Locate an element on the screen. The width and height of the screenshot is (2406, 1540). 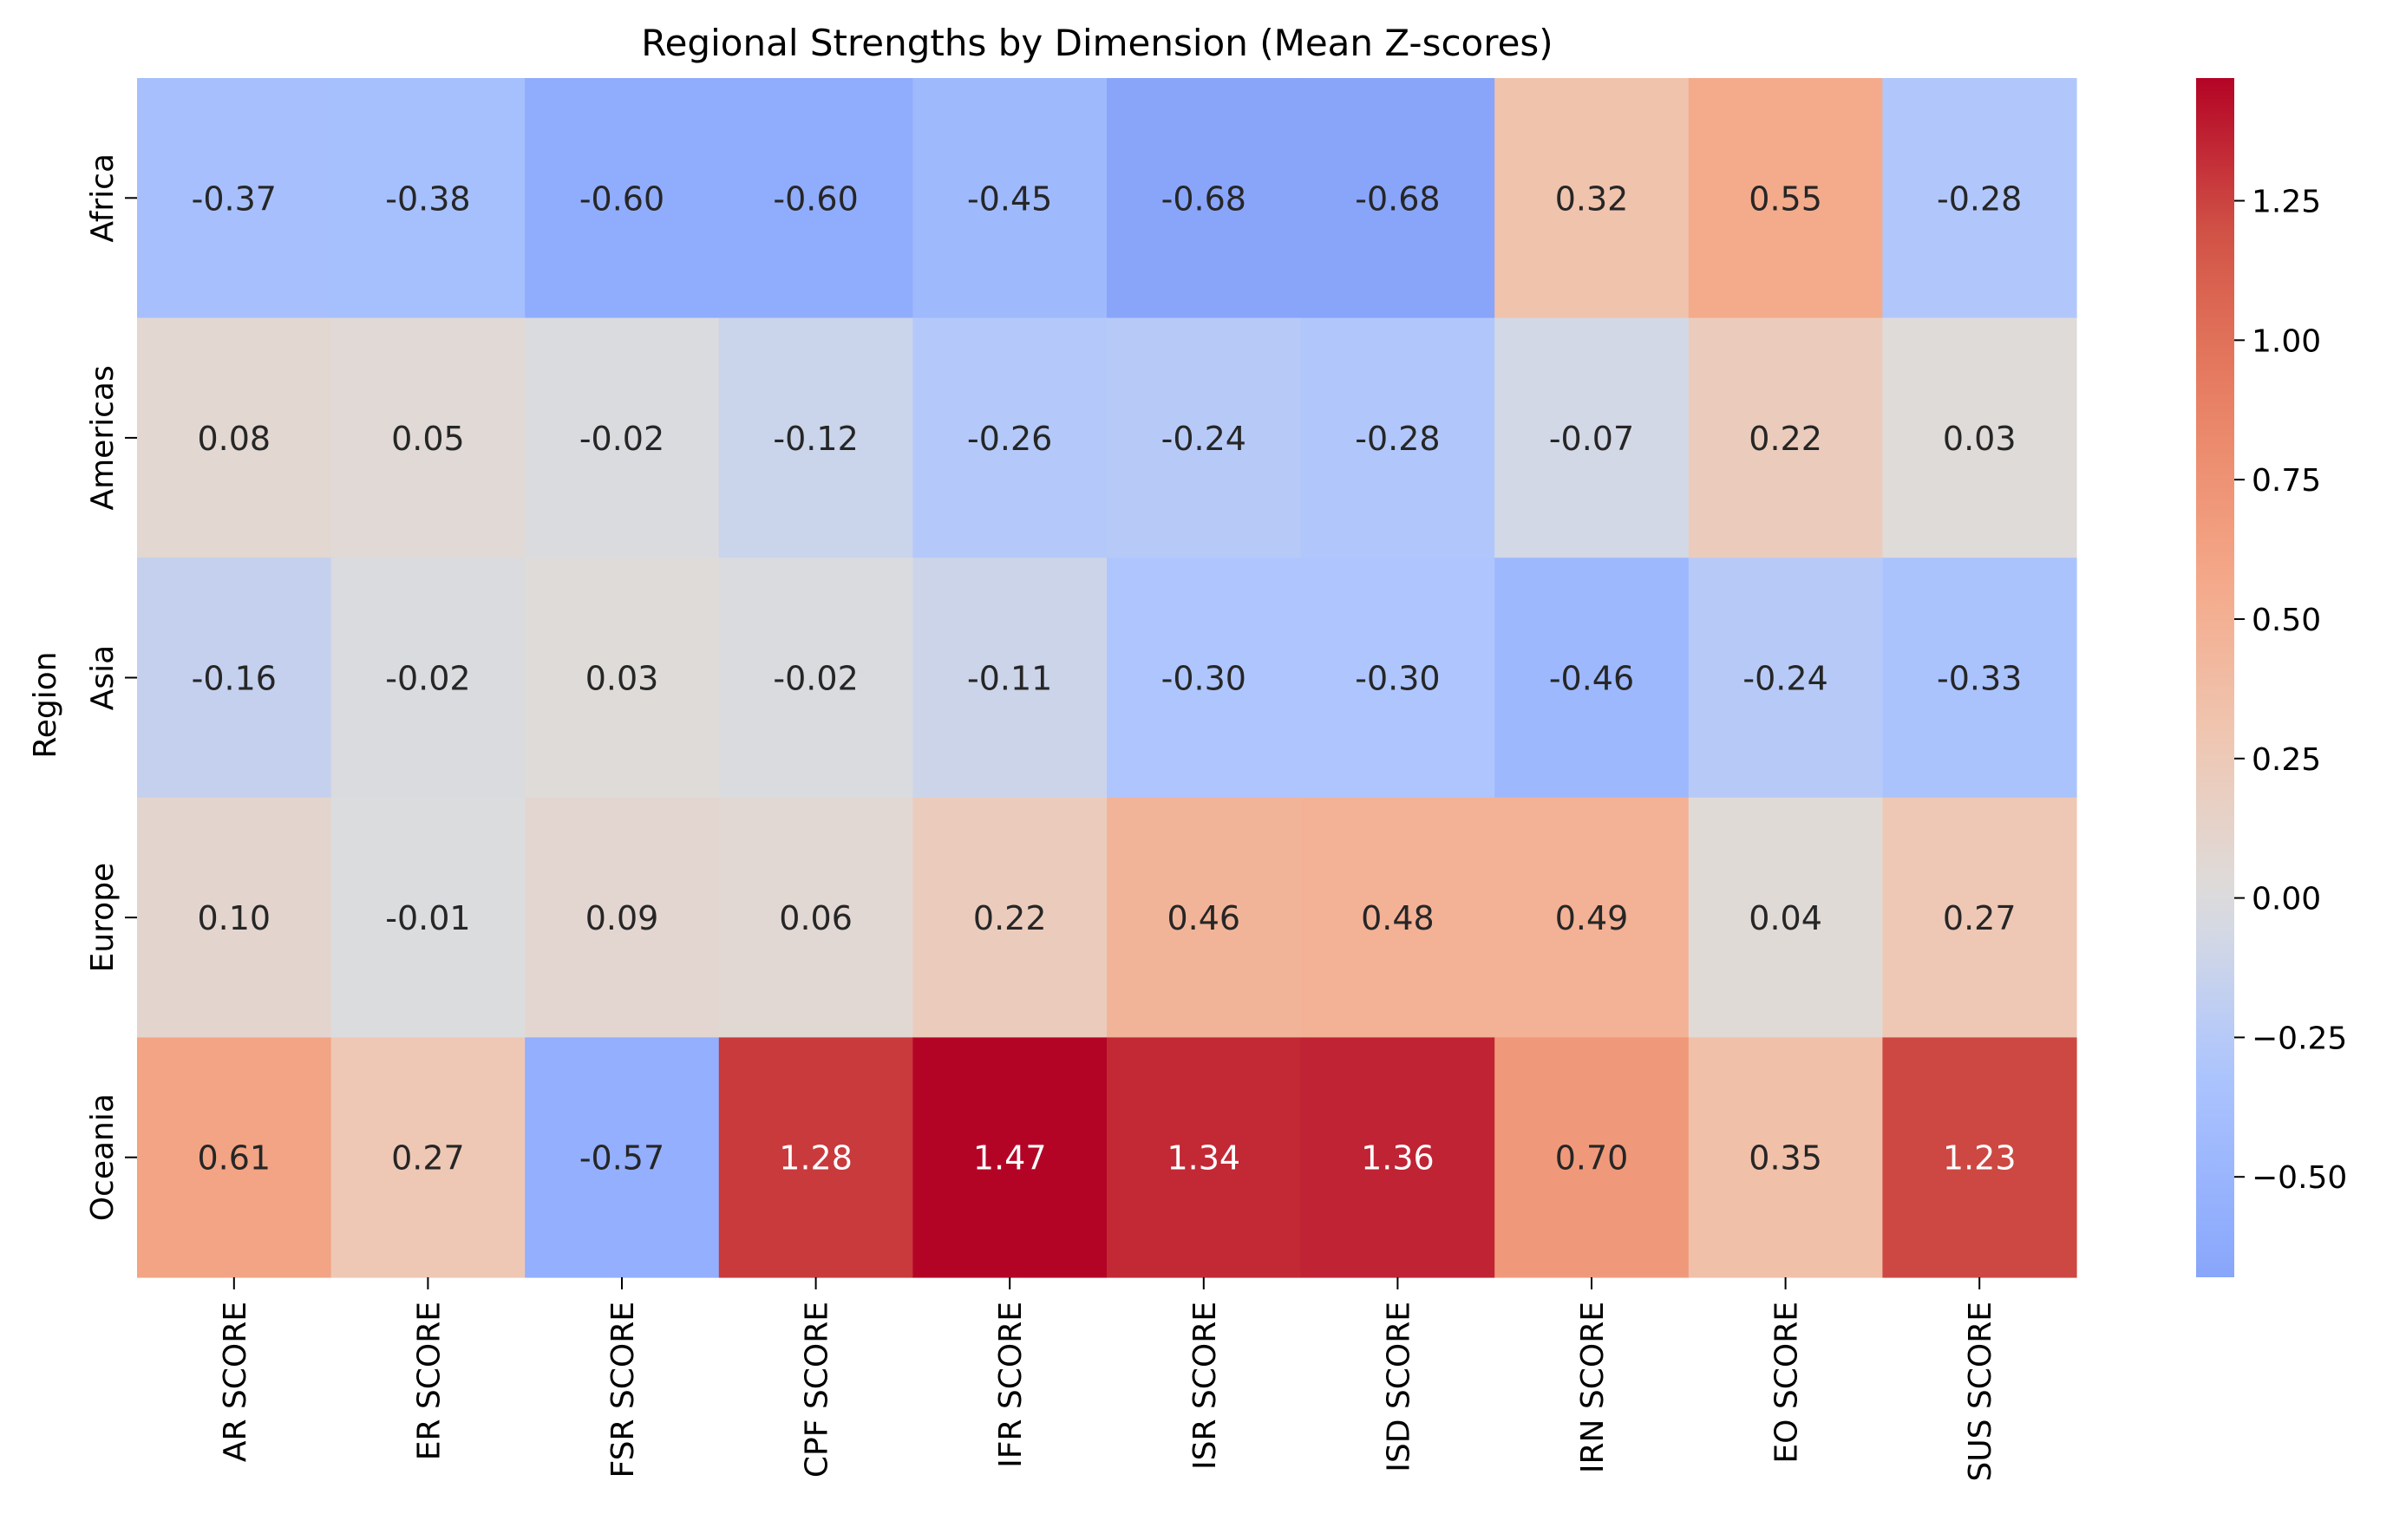
x-tick-label: EO SCORE is located at coordinates (1787, 1383).